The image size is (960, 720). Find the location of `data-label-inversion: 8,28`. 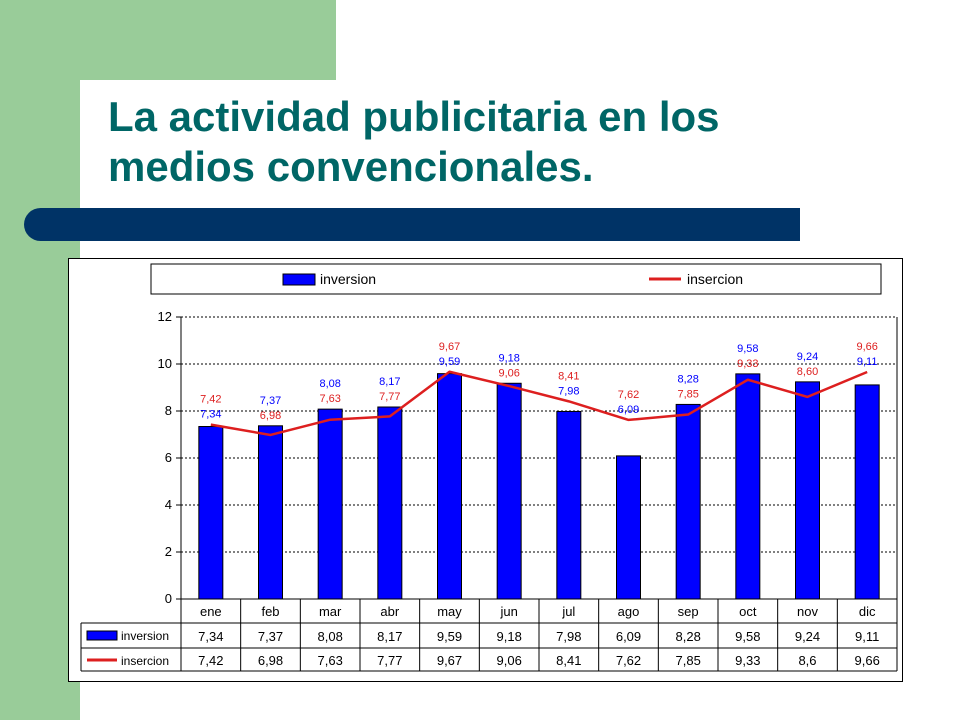

data-label-inversion: 8,28 is located at coordinates (687, 379).